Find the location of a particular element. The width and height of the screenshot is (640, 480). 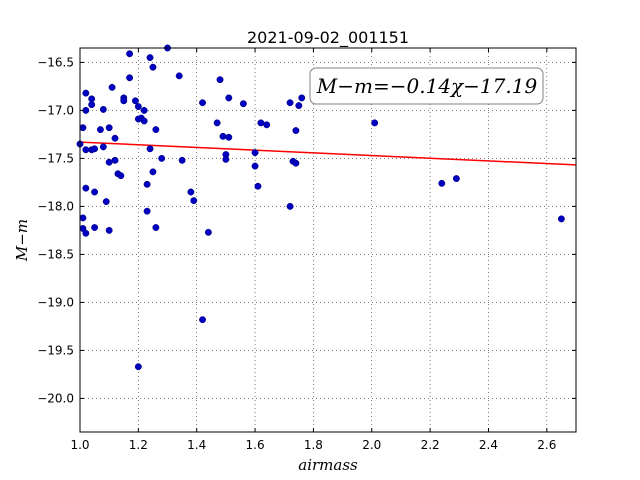

x-tick-label: 1.2 is located at coordinates (138, 445).